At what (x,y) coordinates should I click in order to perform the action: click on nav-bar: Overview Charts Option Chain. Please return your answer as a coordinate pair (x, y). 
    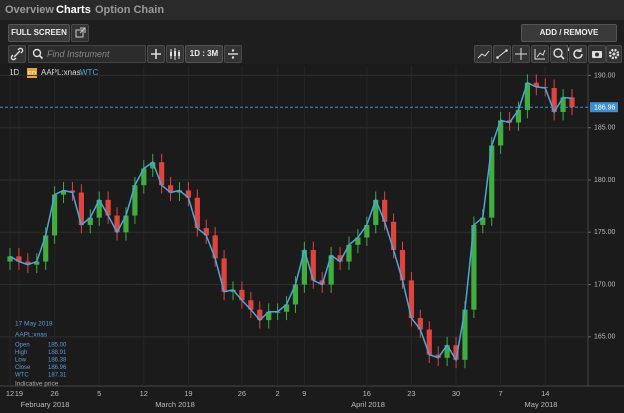
    Looking at the image, I should click on (312, 10).